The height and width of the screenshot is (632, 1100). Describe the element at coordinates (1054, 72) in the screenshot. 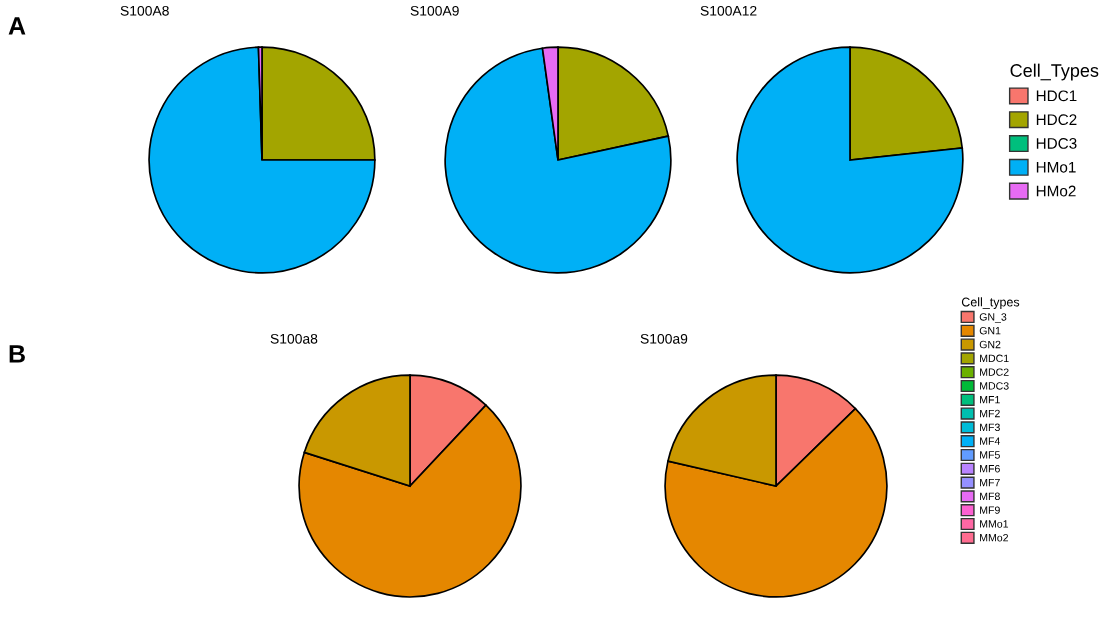

I see `legend-title: Cell_Types` at that location.